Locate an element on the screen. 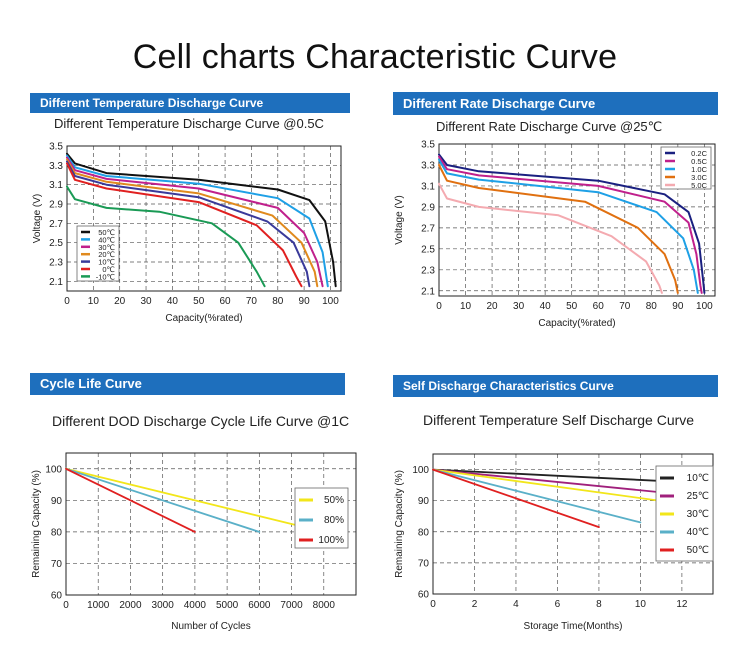  x-tick-label: 2 is located at coordinates (475, 604).